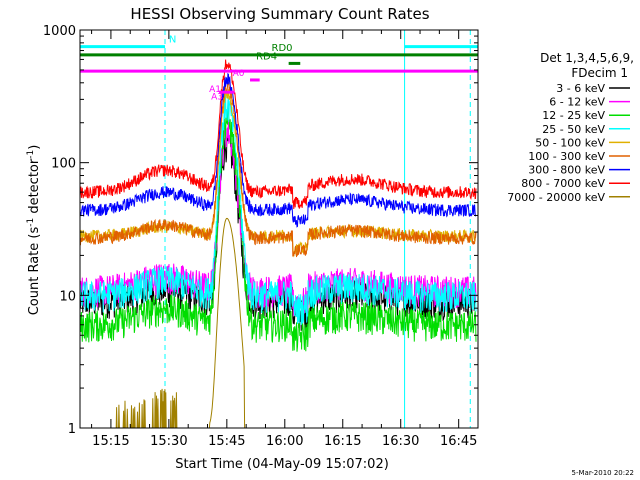 This screenshot has width=640, height=480. I want to click on y-axis-label-sup1: -1, so click(31, 222).